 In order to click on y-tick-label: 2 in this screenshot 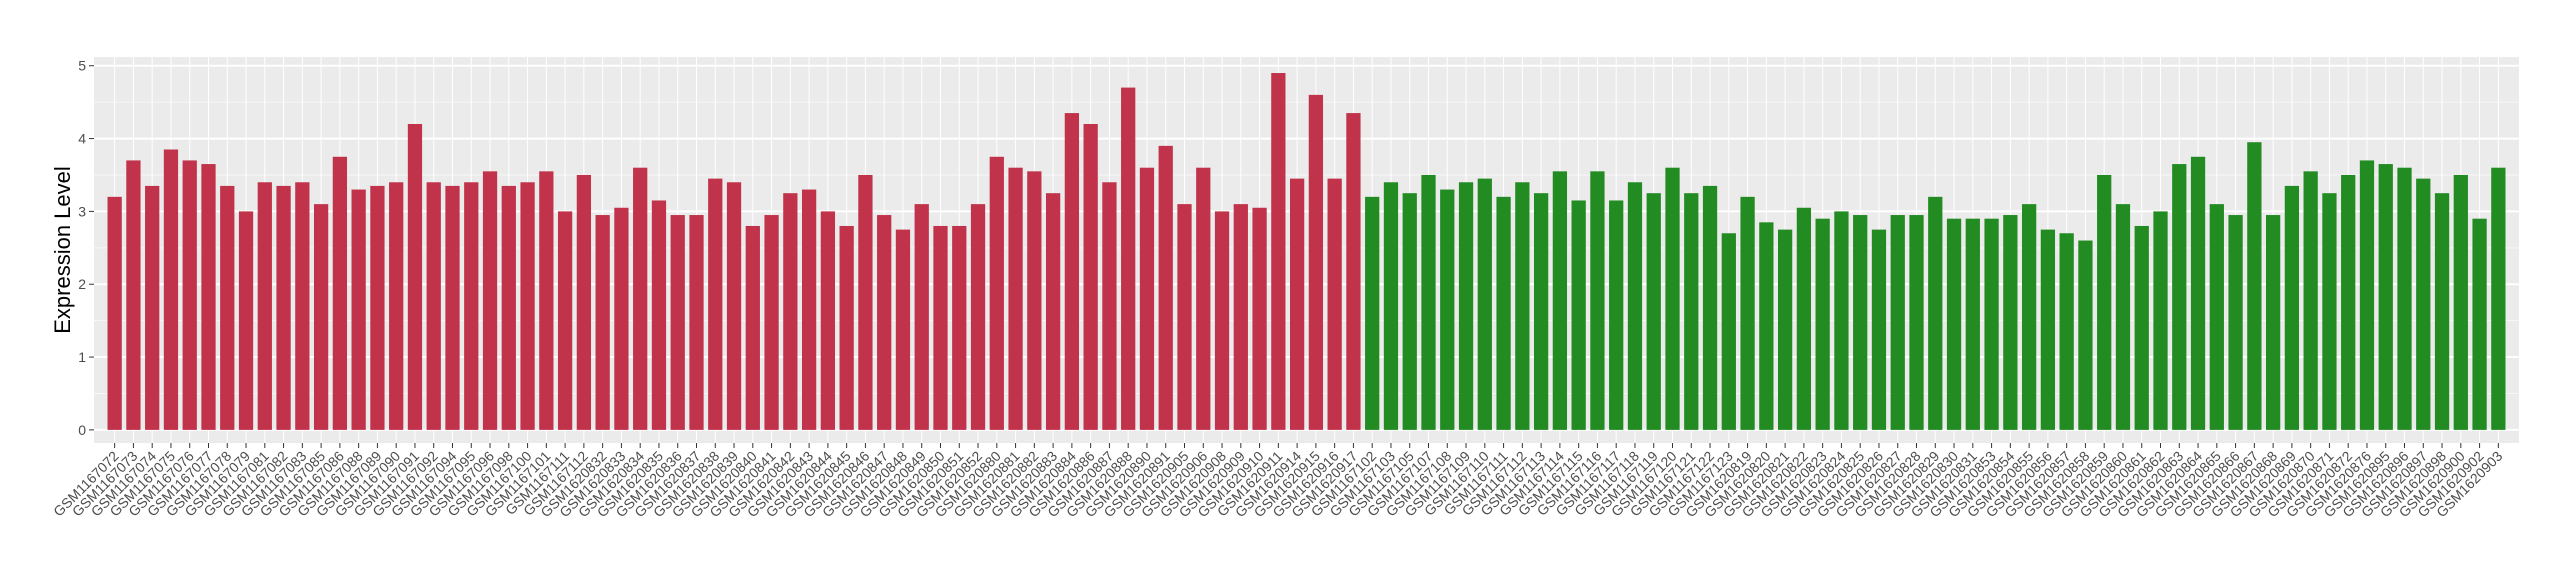, I will do `click(82, 284)`.